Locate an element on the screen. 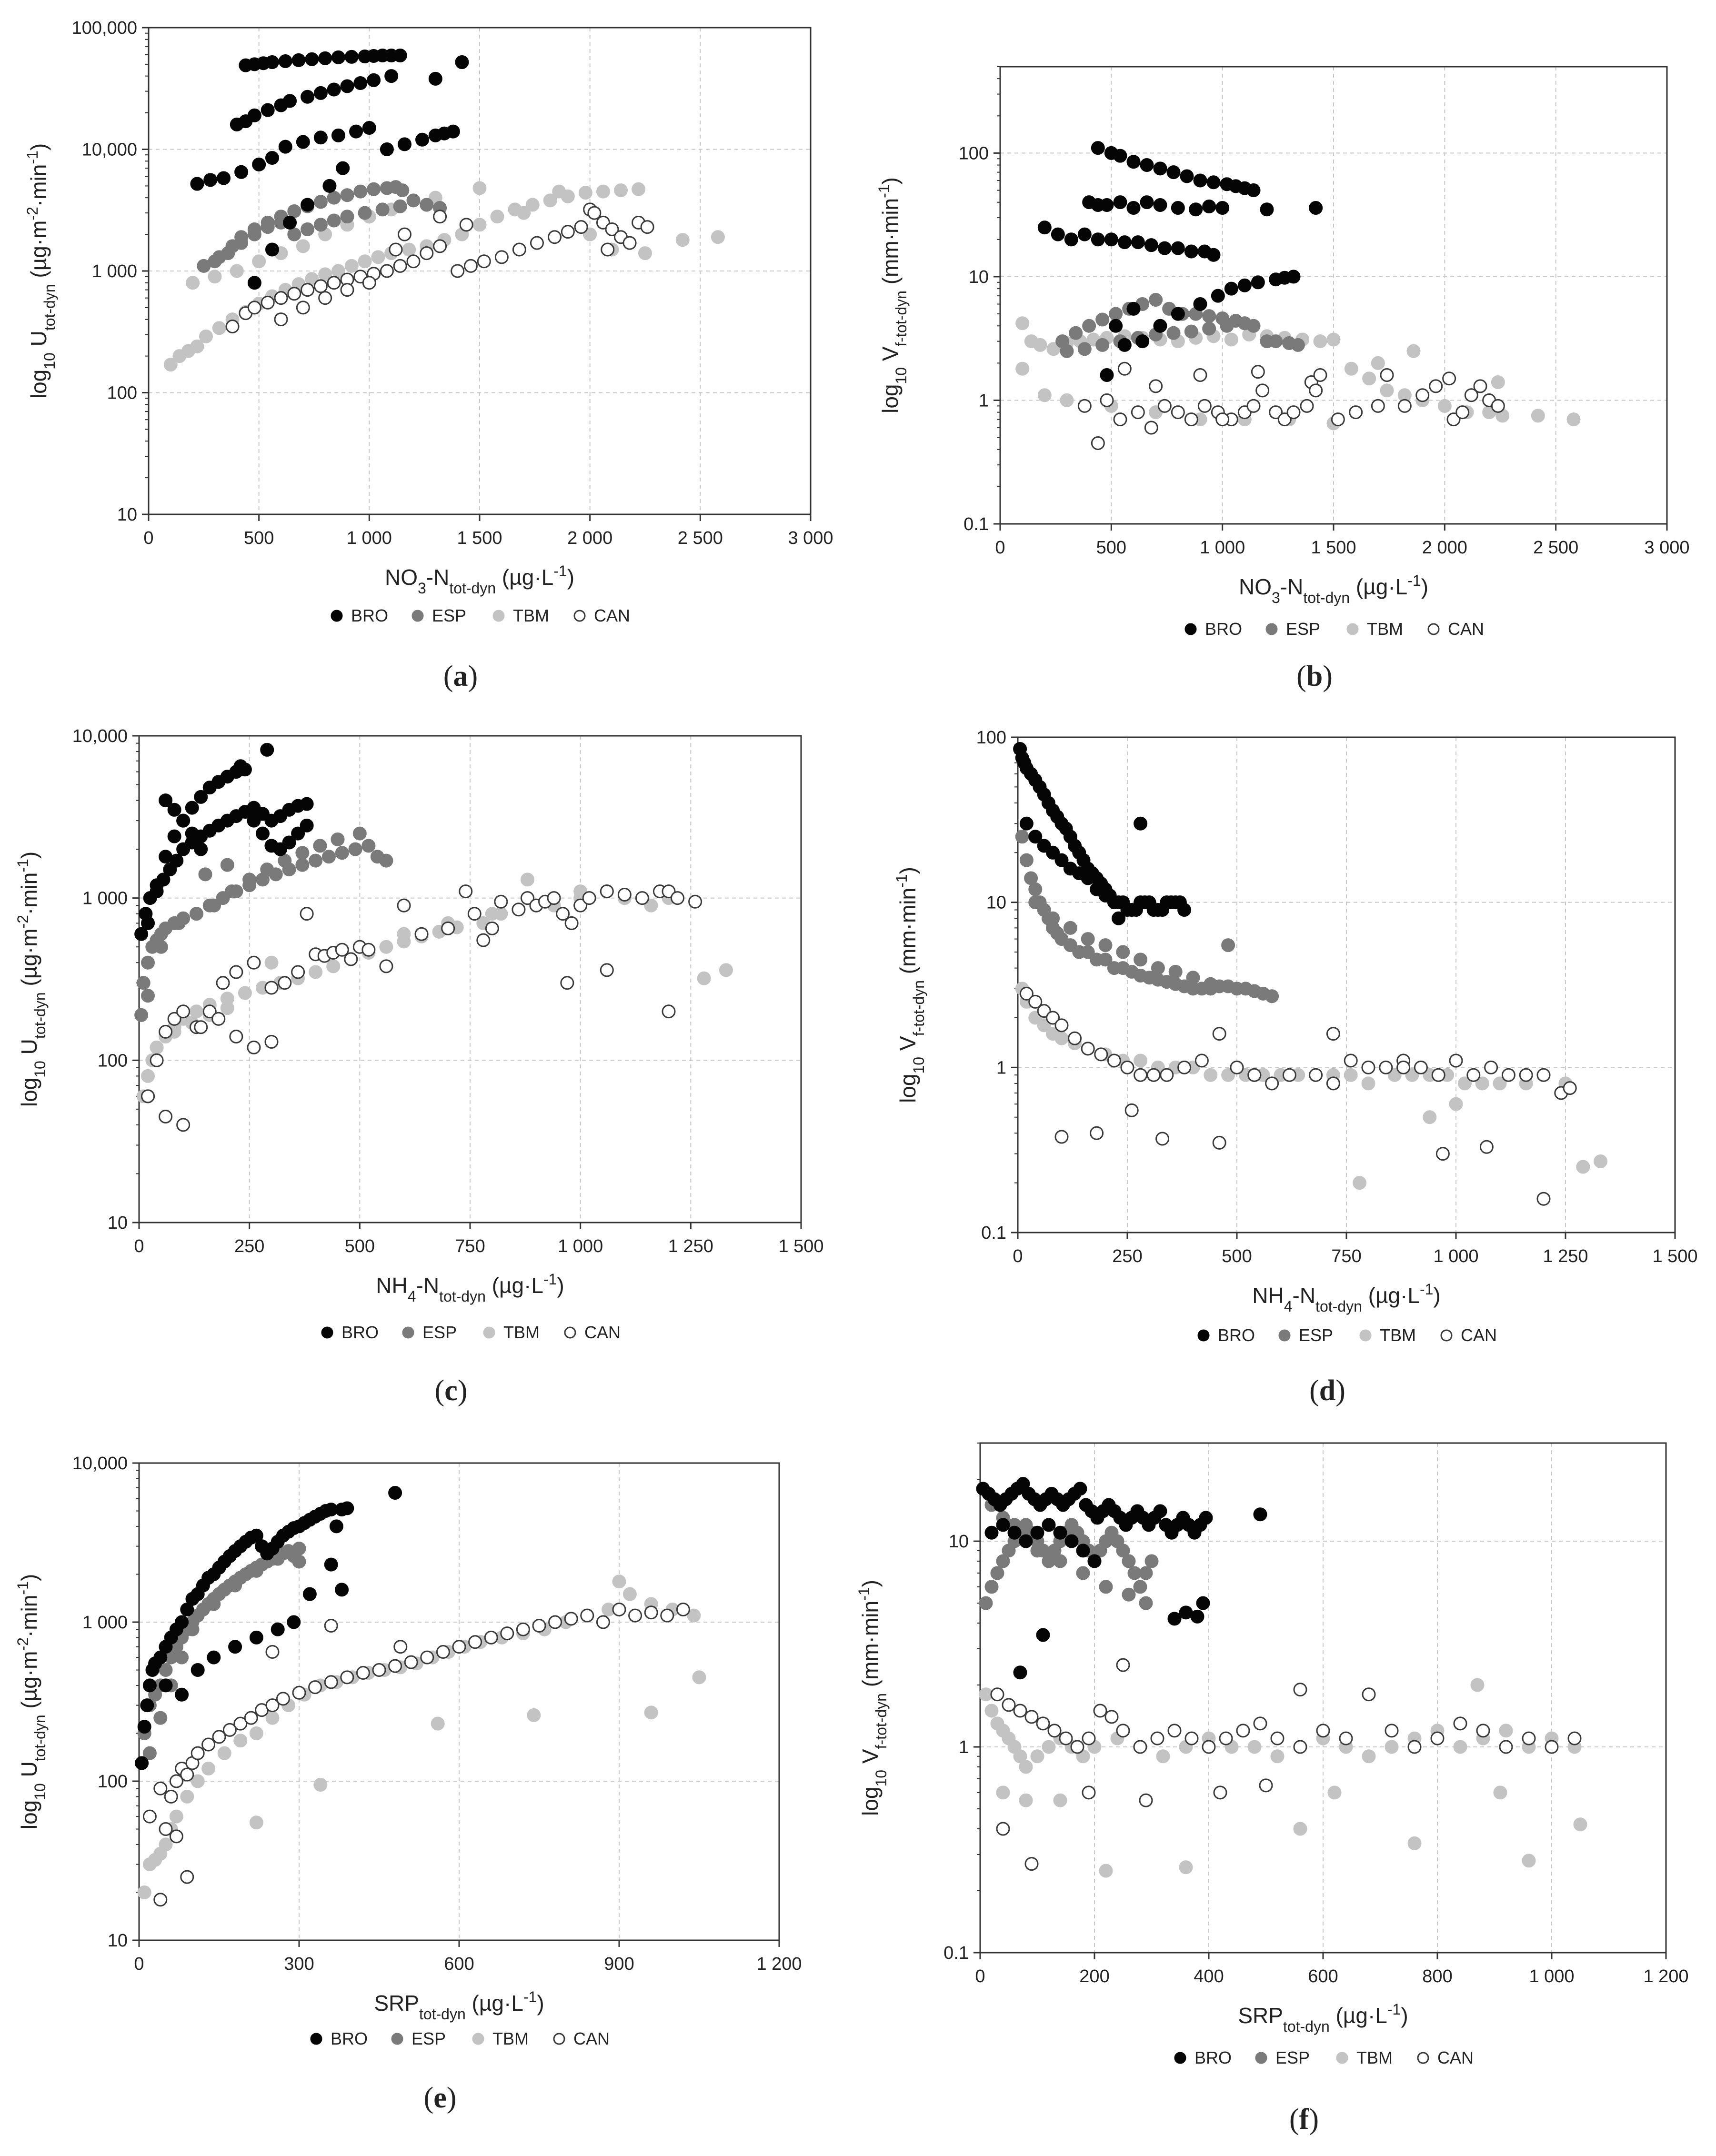  panel-label: (e) is located at coordinates (440, 2098).